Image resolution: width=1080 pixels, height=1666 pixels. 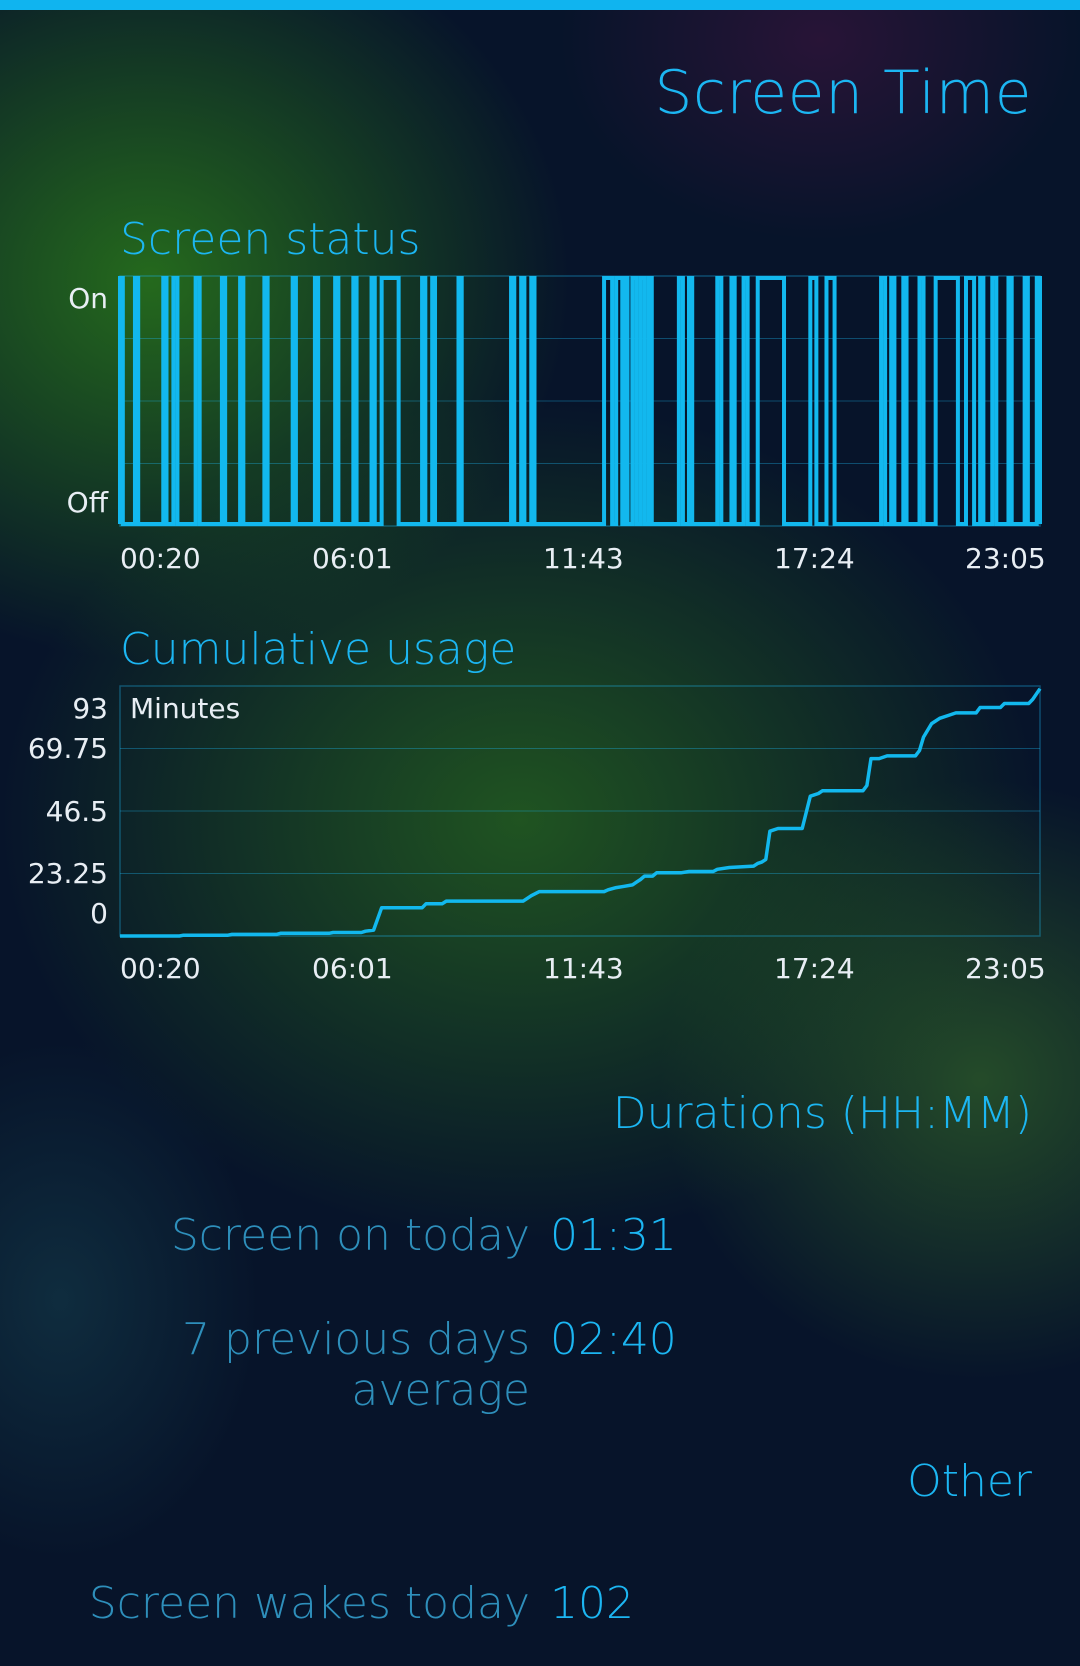 What do you see at coordinates (309, 1603) in the screenshot?
I see `screen-wakes-today-label: Screen wakes today` at bounding box center [309, 1603].